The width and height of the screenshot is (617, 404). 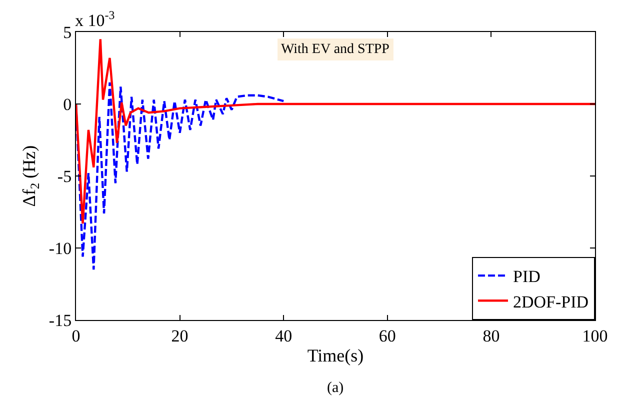 What do you see at coordinates (60, 320) in the screenshot?
I see `y-tick-label: -15` at bounding box center [60, 320].